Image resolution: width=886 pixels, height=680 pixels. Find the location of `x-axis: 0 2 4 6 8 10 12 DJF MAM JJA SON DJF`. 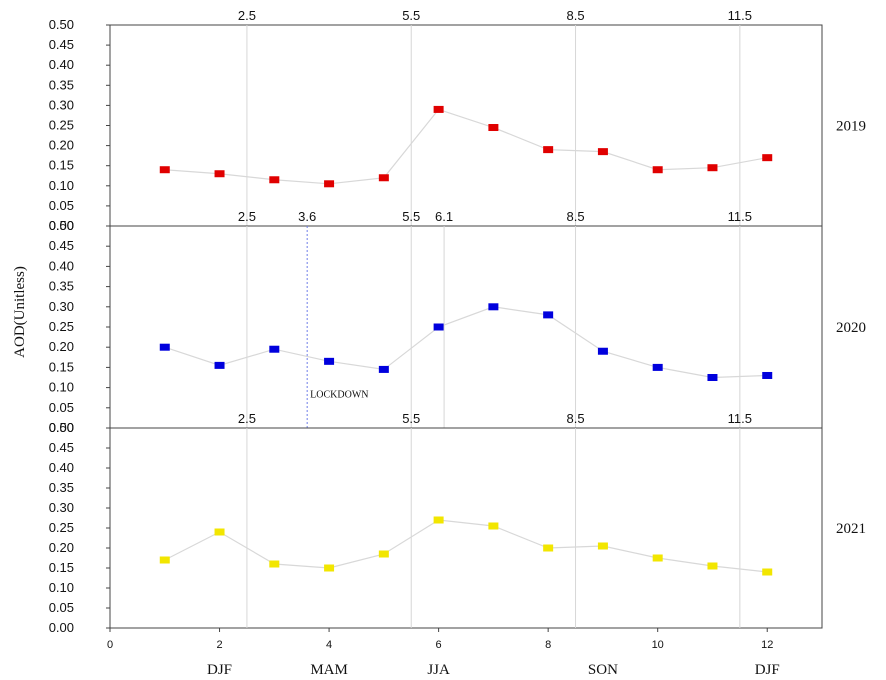

x-axis: 0 2 4 6 8 10 12 DJF MAM JJA SON DJF is located at coordinates (443, 653).